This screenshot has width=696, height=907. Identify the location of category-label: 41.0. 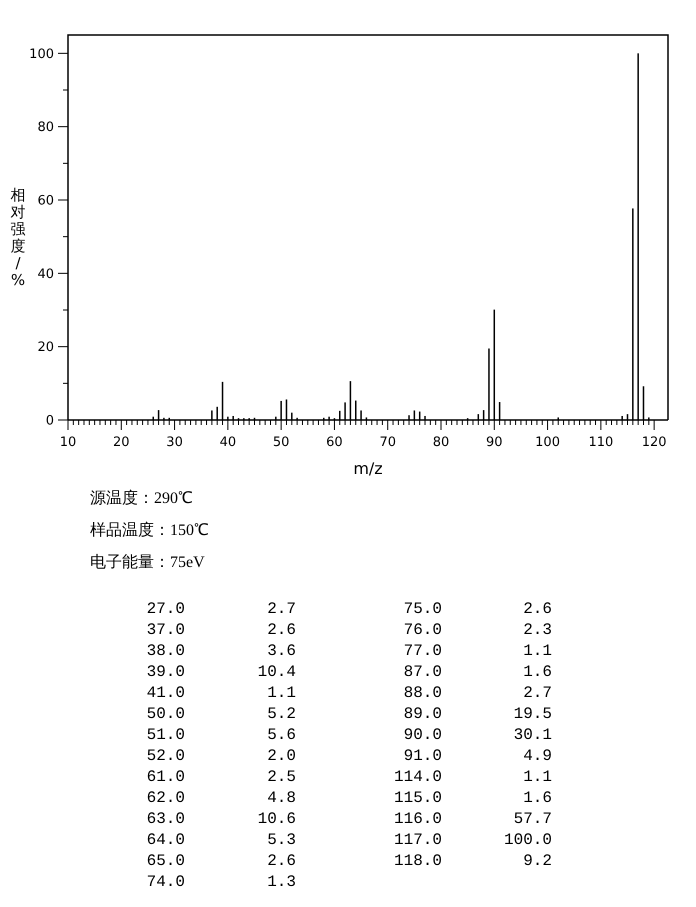
(165, 693).